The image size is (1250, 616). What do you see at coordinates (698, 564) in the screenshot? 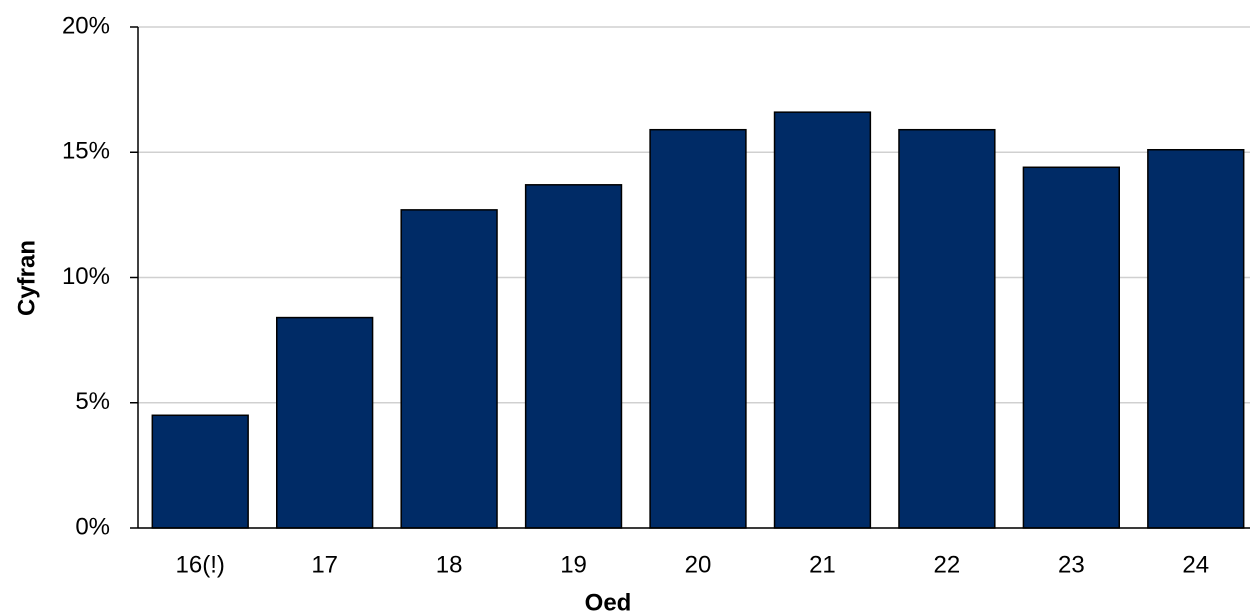
I see `x-tick-label: 20` at bounding box center [698, 564].